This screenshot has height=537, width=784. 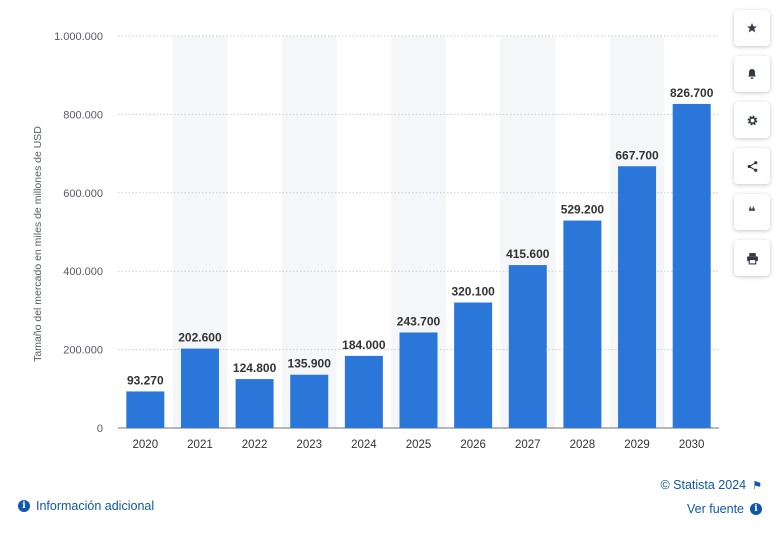 What do you see at coordinates (78, 37) in the screenshot?
I see `y-tick-label: 1.000.000` at bounding box center [78, 37].